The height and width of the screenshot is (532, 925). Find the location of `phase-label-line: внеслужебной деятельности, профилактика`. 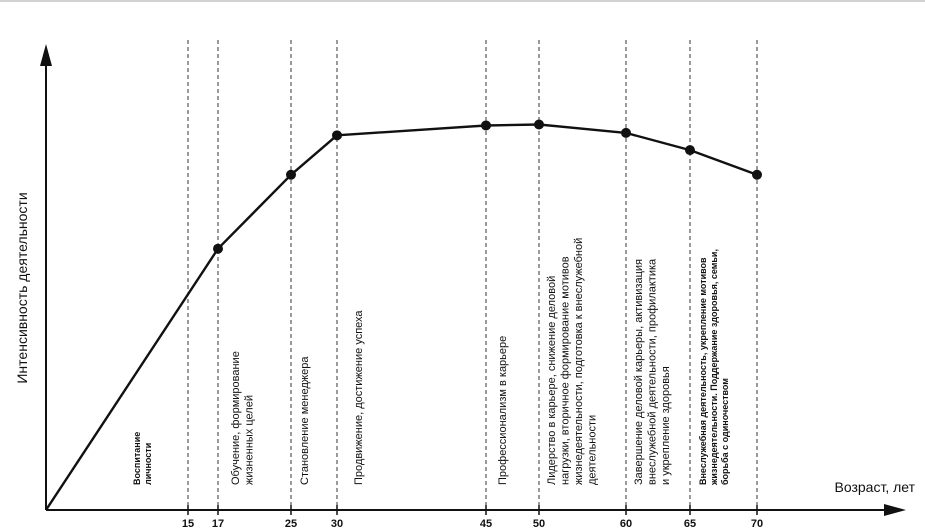

phase-label-line: внеслужебной деятельности, профилактика is located at coordinates (653, 371).